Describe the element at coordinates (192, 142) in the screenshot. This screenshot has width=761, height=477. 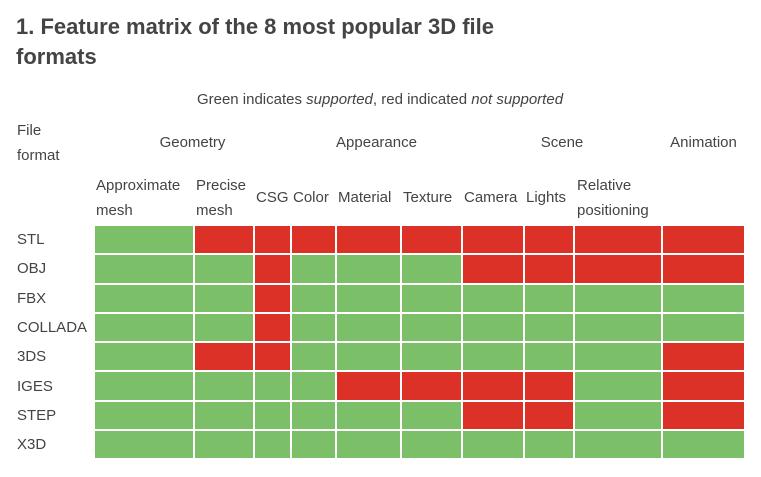
I see `group-geometry: Geometry` at that location.